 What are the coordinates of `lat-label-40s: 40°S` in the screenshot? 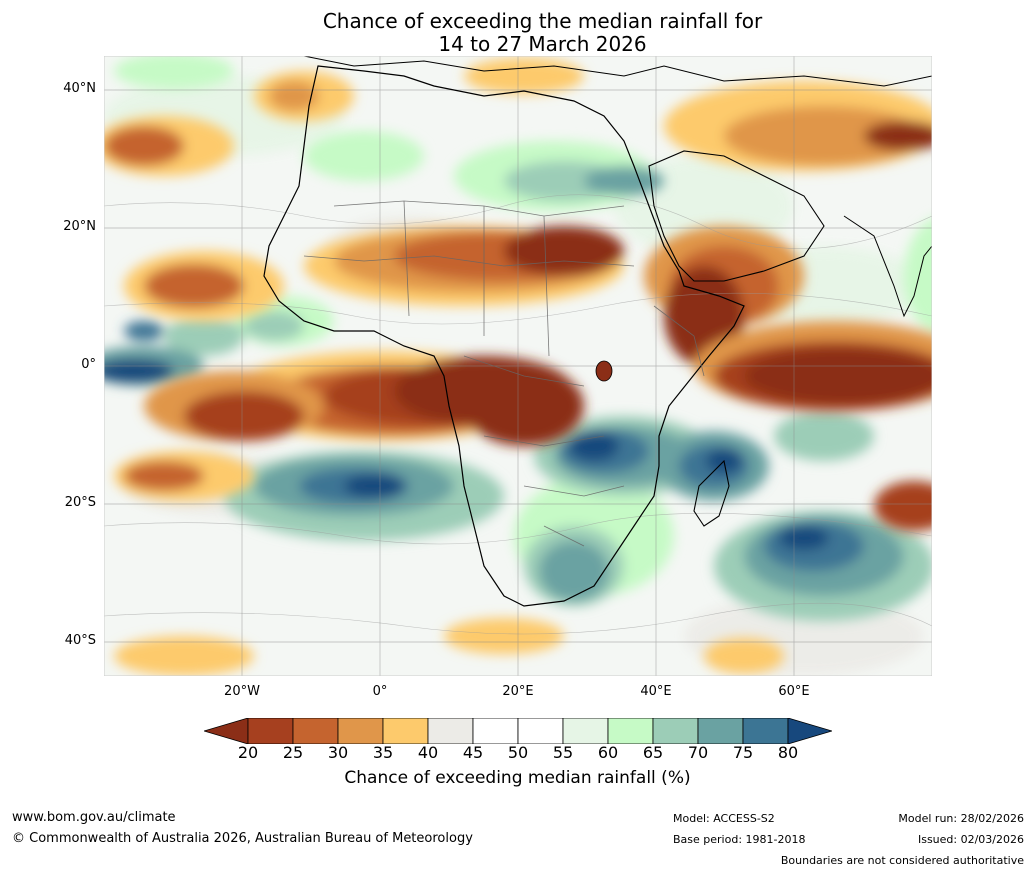 It's located at (80, 640).